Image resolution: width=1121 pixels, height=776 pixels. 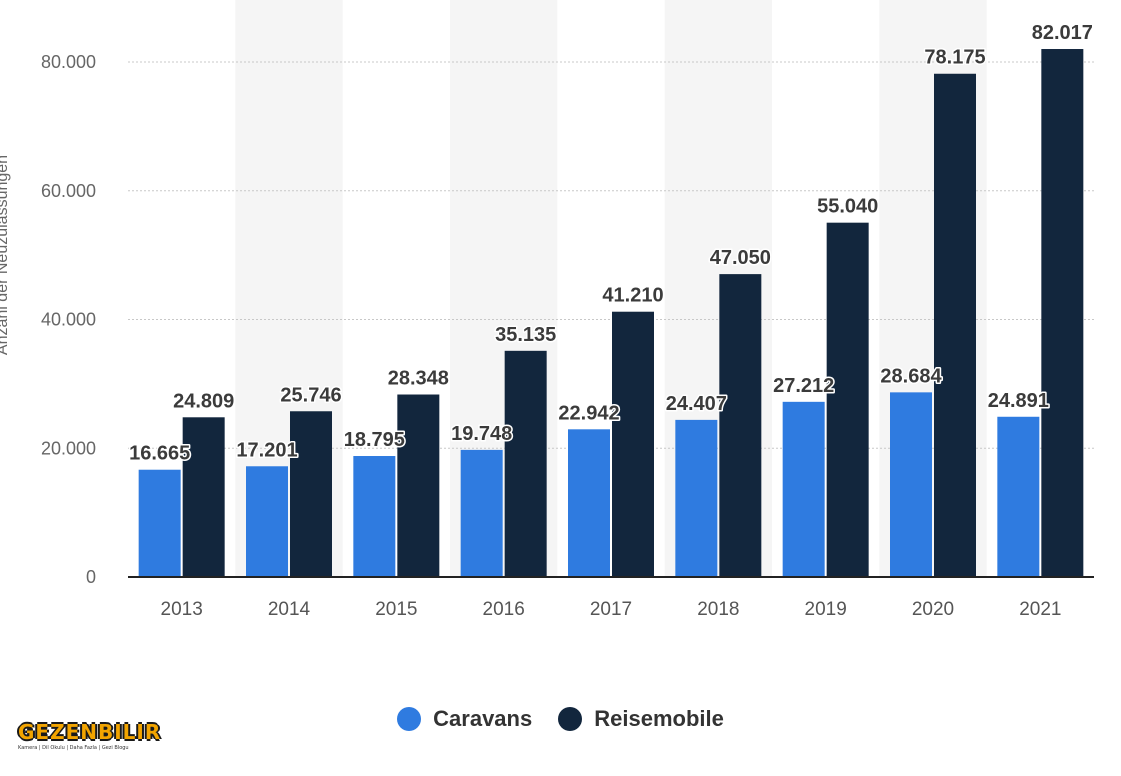 I want to click on bar-caravans-2014, so click(x=267, y=521).